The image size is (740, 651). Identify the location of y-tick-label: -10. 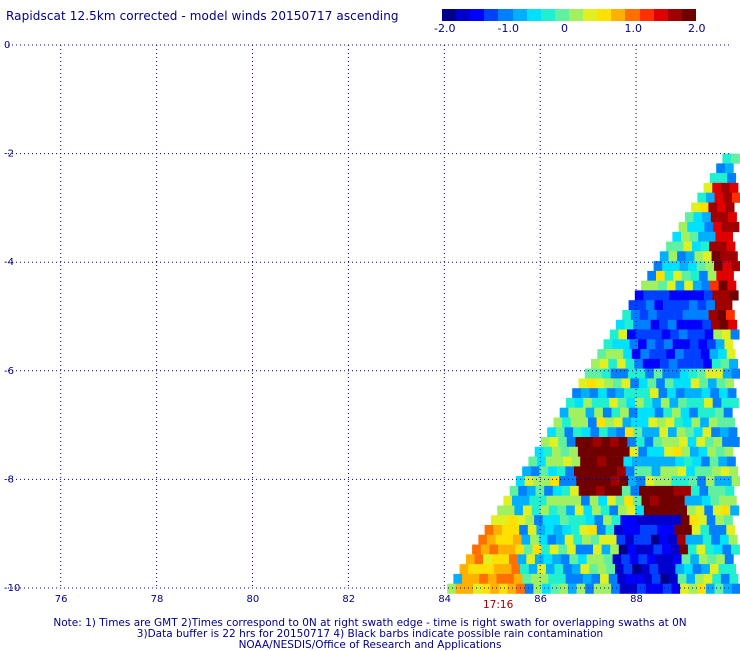
(12, 588).